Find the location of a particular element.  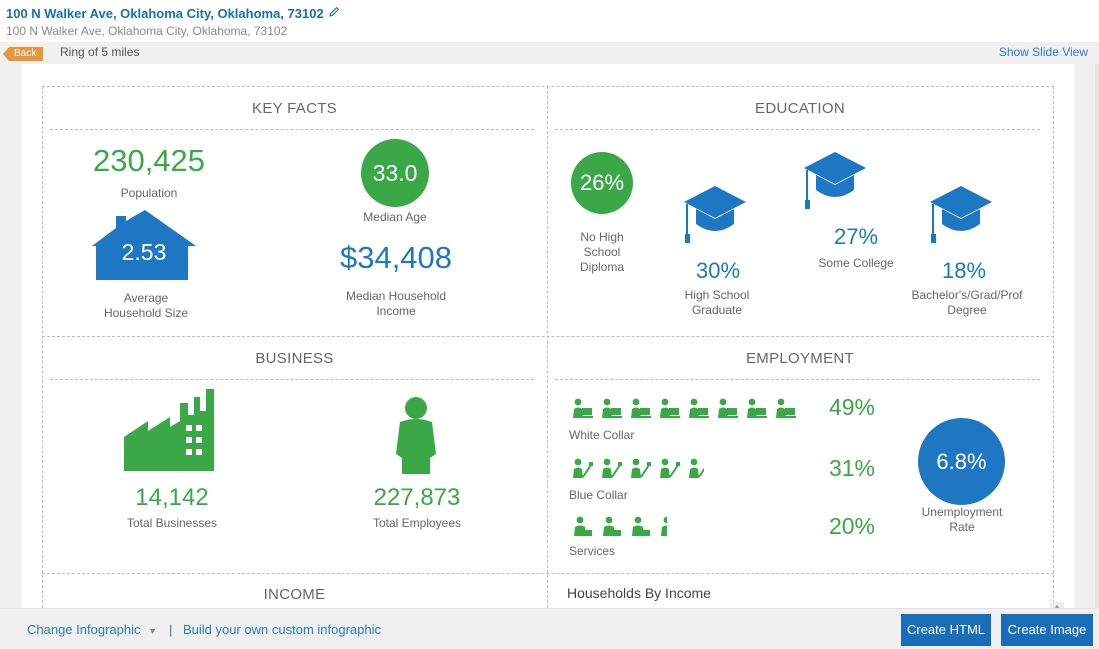

toolbar: Back Ring of 5 miles Show Slide View is located at coordinates (549, 53).